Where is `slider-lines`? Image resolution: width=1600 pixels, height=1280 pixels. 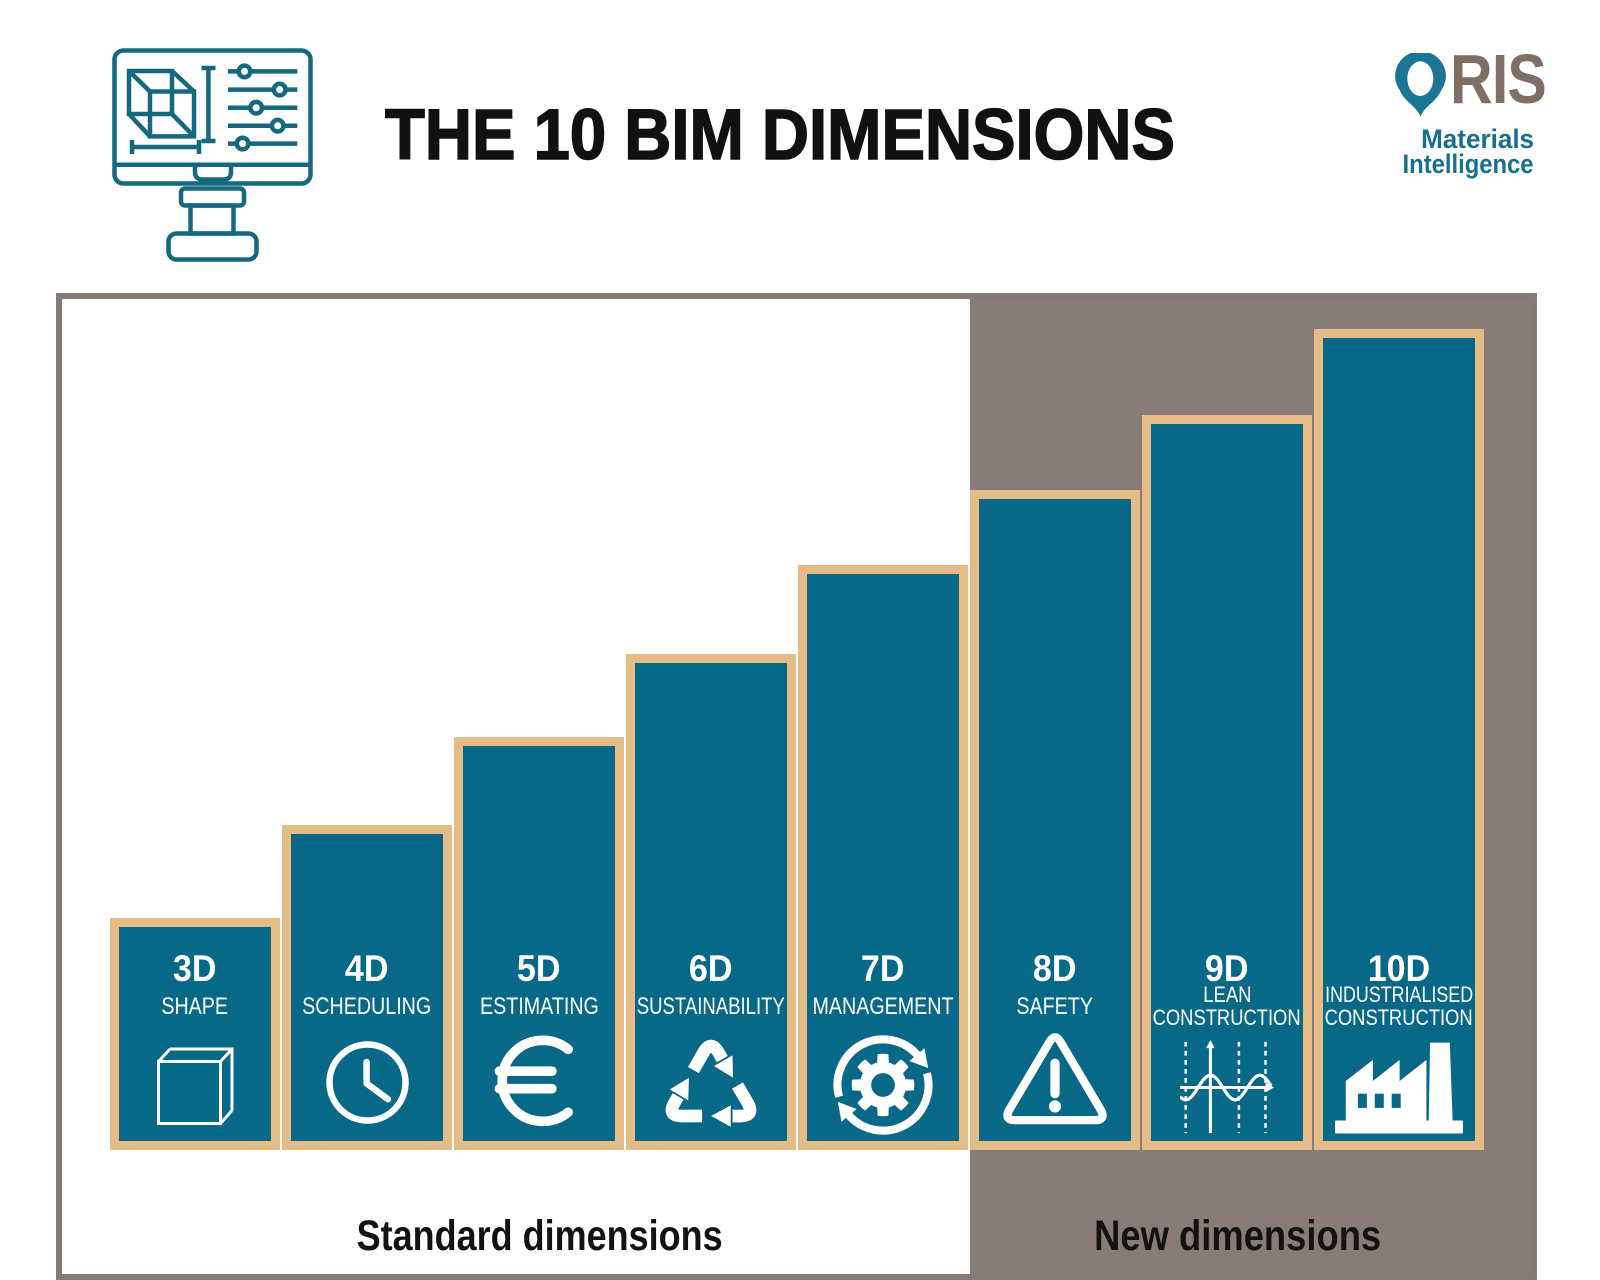 slider-lines is located at coordinates (262, 107).